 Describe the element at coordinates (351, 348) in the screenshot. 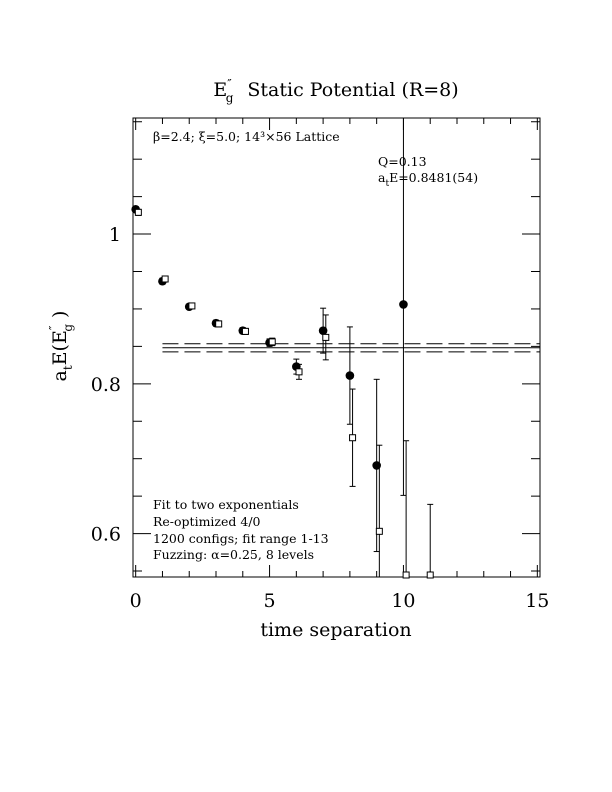

I see `fit-band` at that location.